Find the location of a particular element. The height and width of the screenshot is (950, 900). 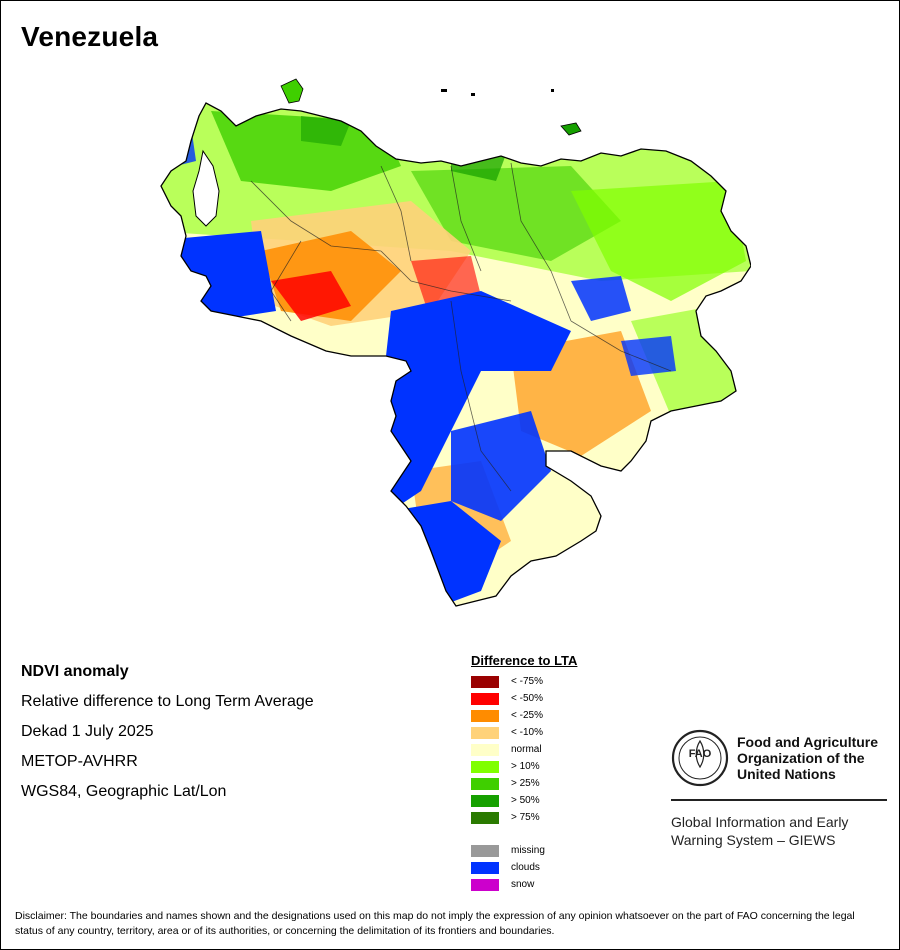

fao-logo-icon: FAO is located at coordinates (700, 758).